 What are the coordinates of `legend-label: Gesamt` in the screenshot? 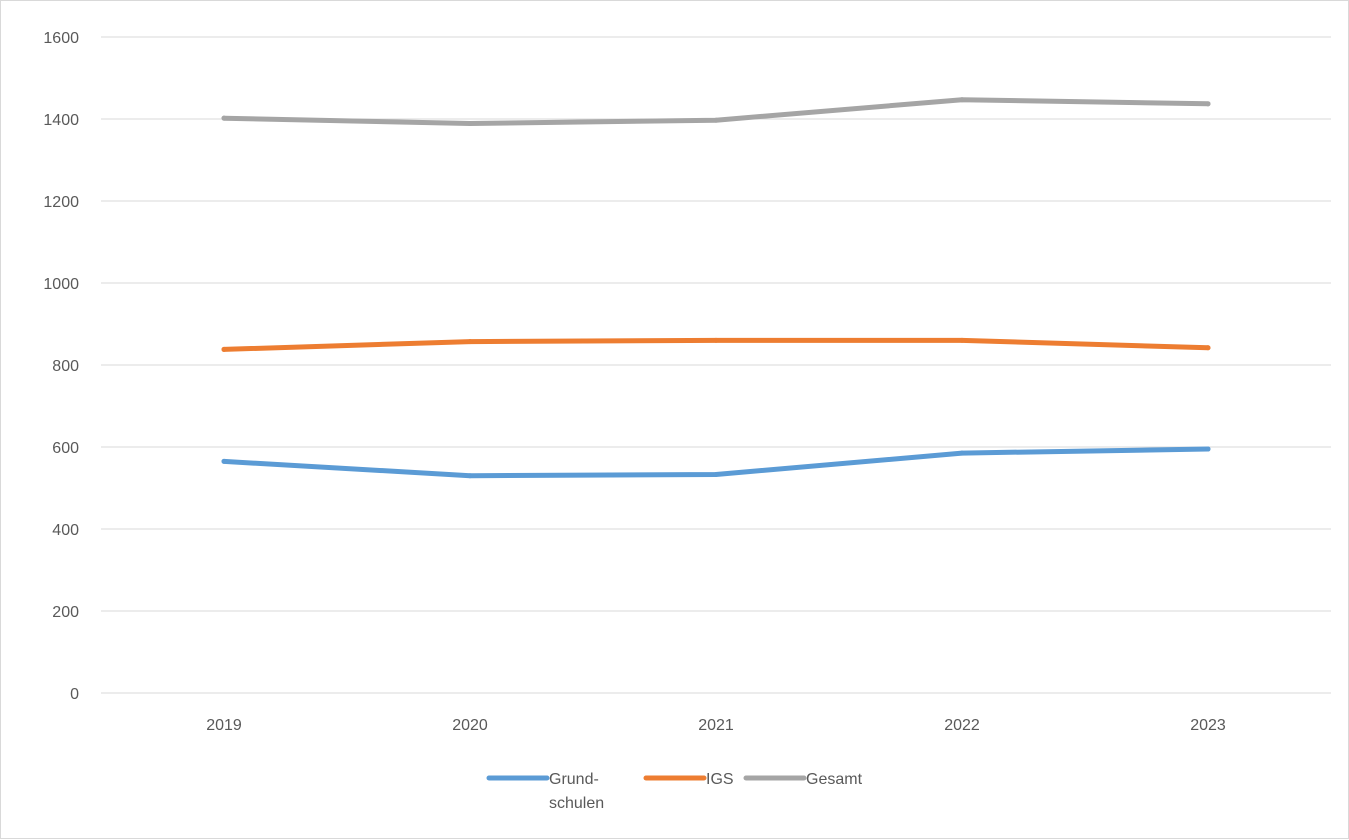 It's located at (834, 779).